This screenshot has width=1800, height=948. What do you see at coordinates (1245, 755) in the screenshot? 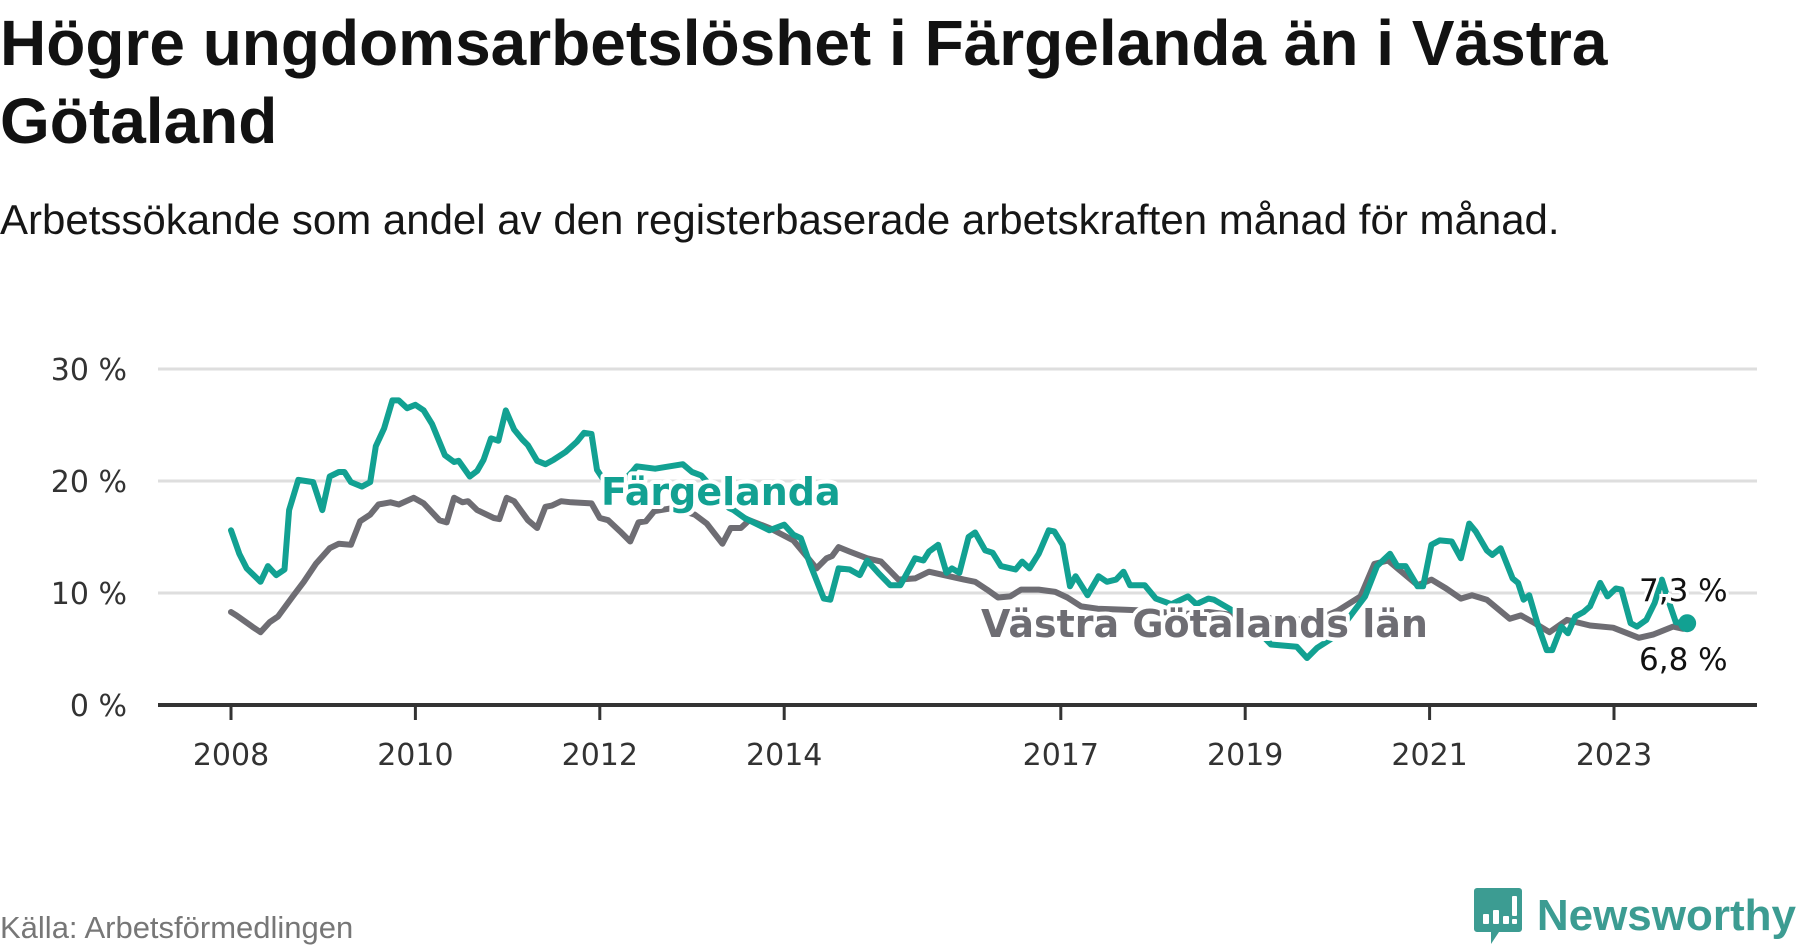
I see `x-tick-label: 2019` at bounding box center [1245, 755].